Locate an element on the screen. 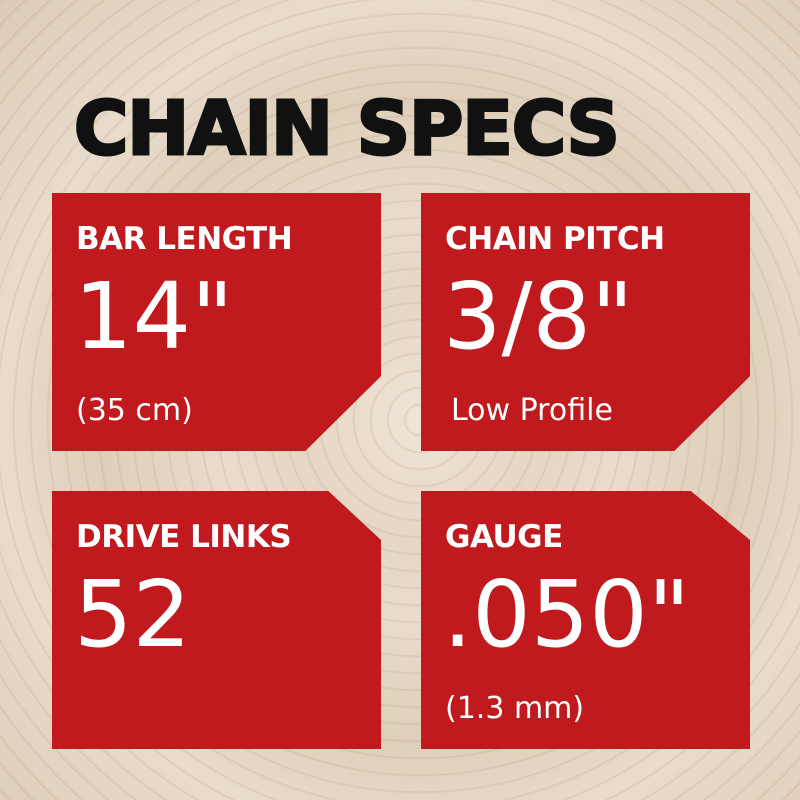 The width and height of the screenshot is (800, 800). page-title: CHAIN SPECS is located at coordinates (347, 129).